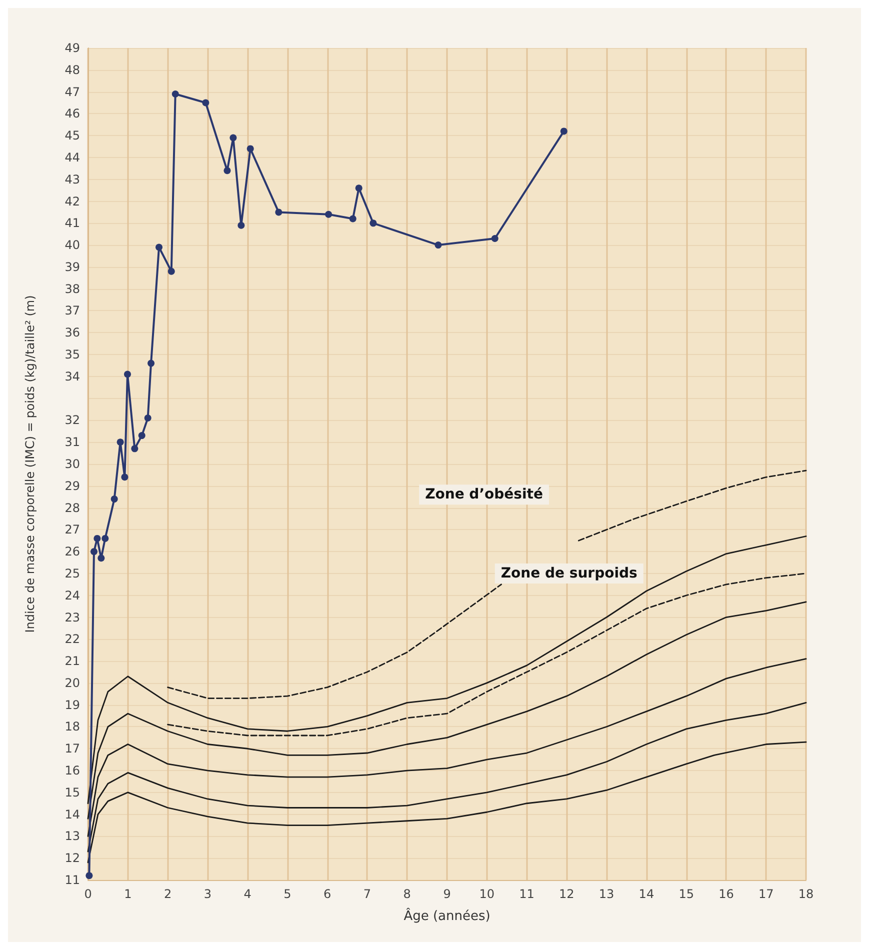 The width and height of the screenshot is (869, 950). I want to click on y-tick-label: 14, so click(72, 814).